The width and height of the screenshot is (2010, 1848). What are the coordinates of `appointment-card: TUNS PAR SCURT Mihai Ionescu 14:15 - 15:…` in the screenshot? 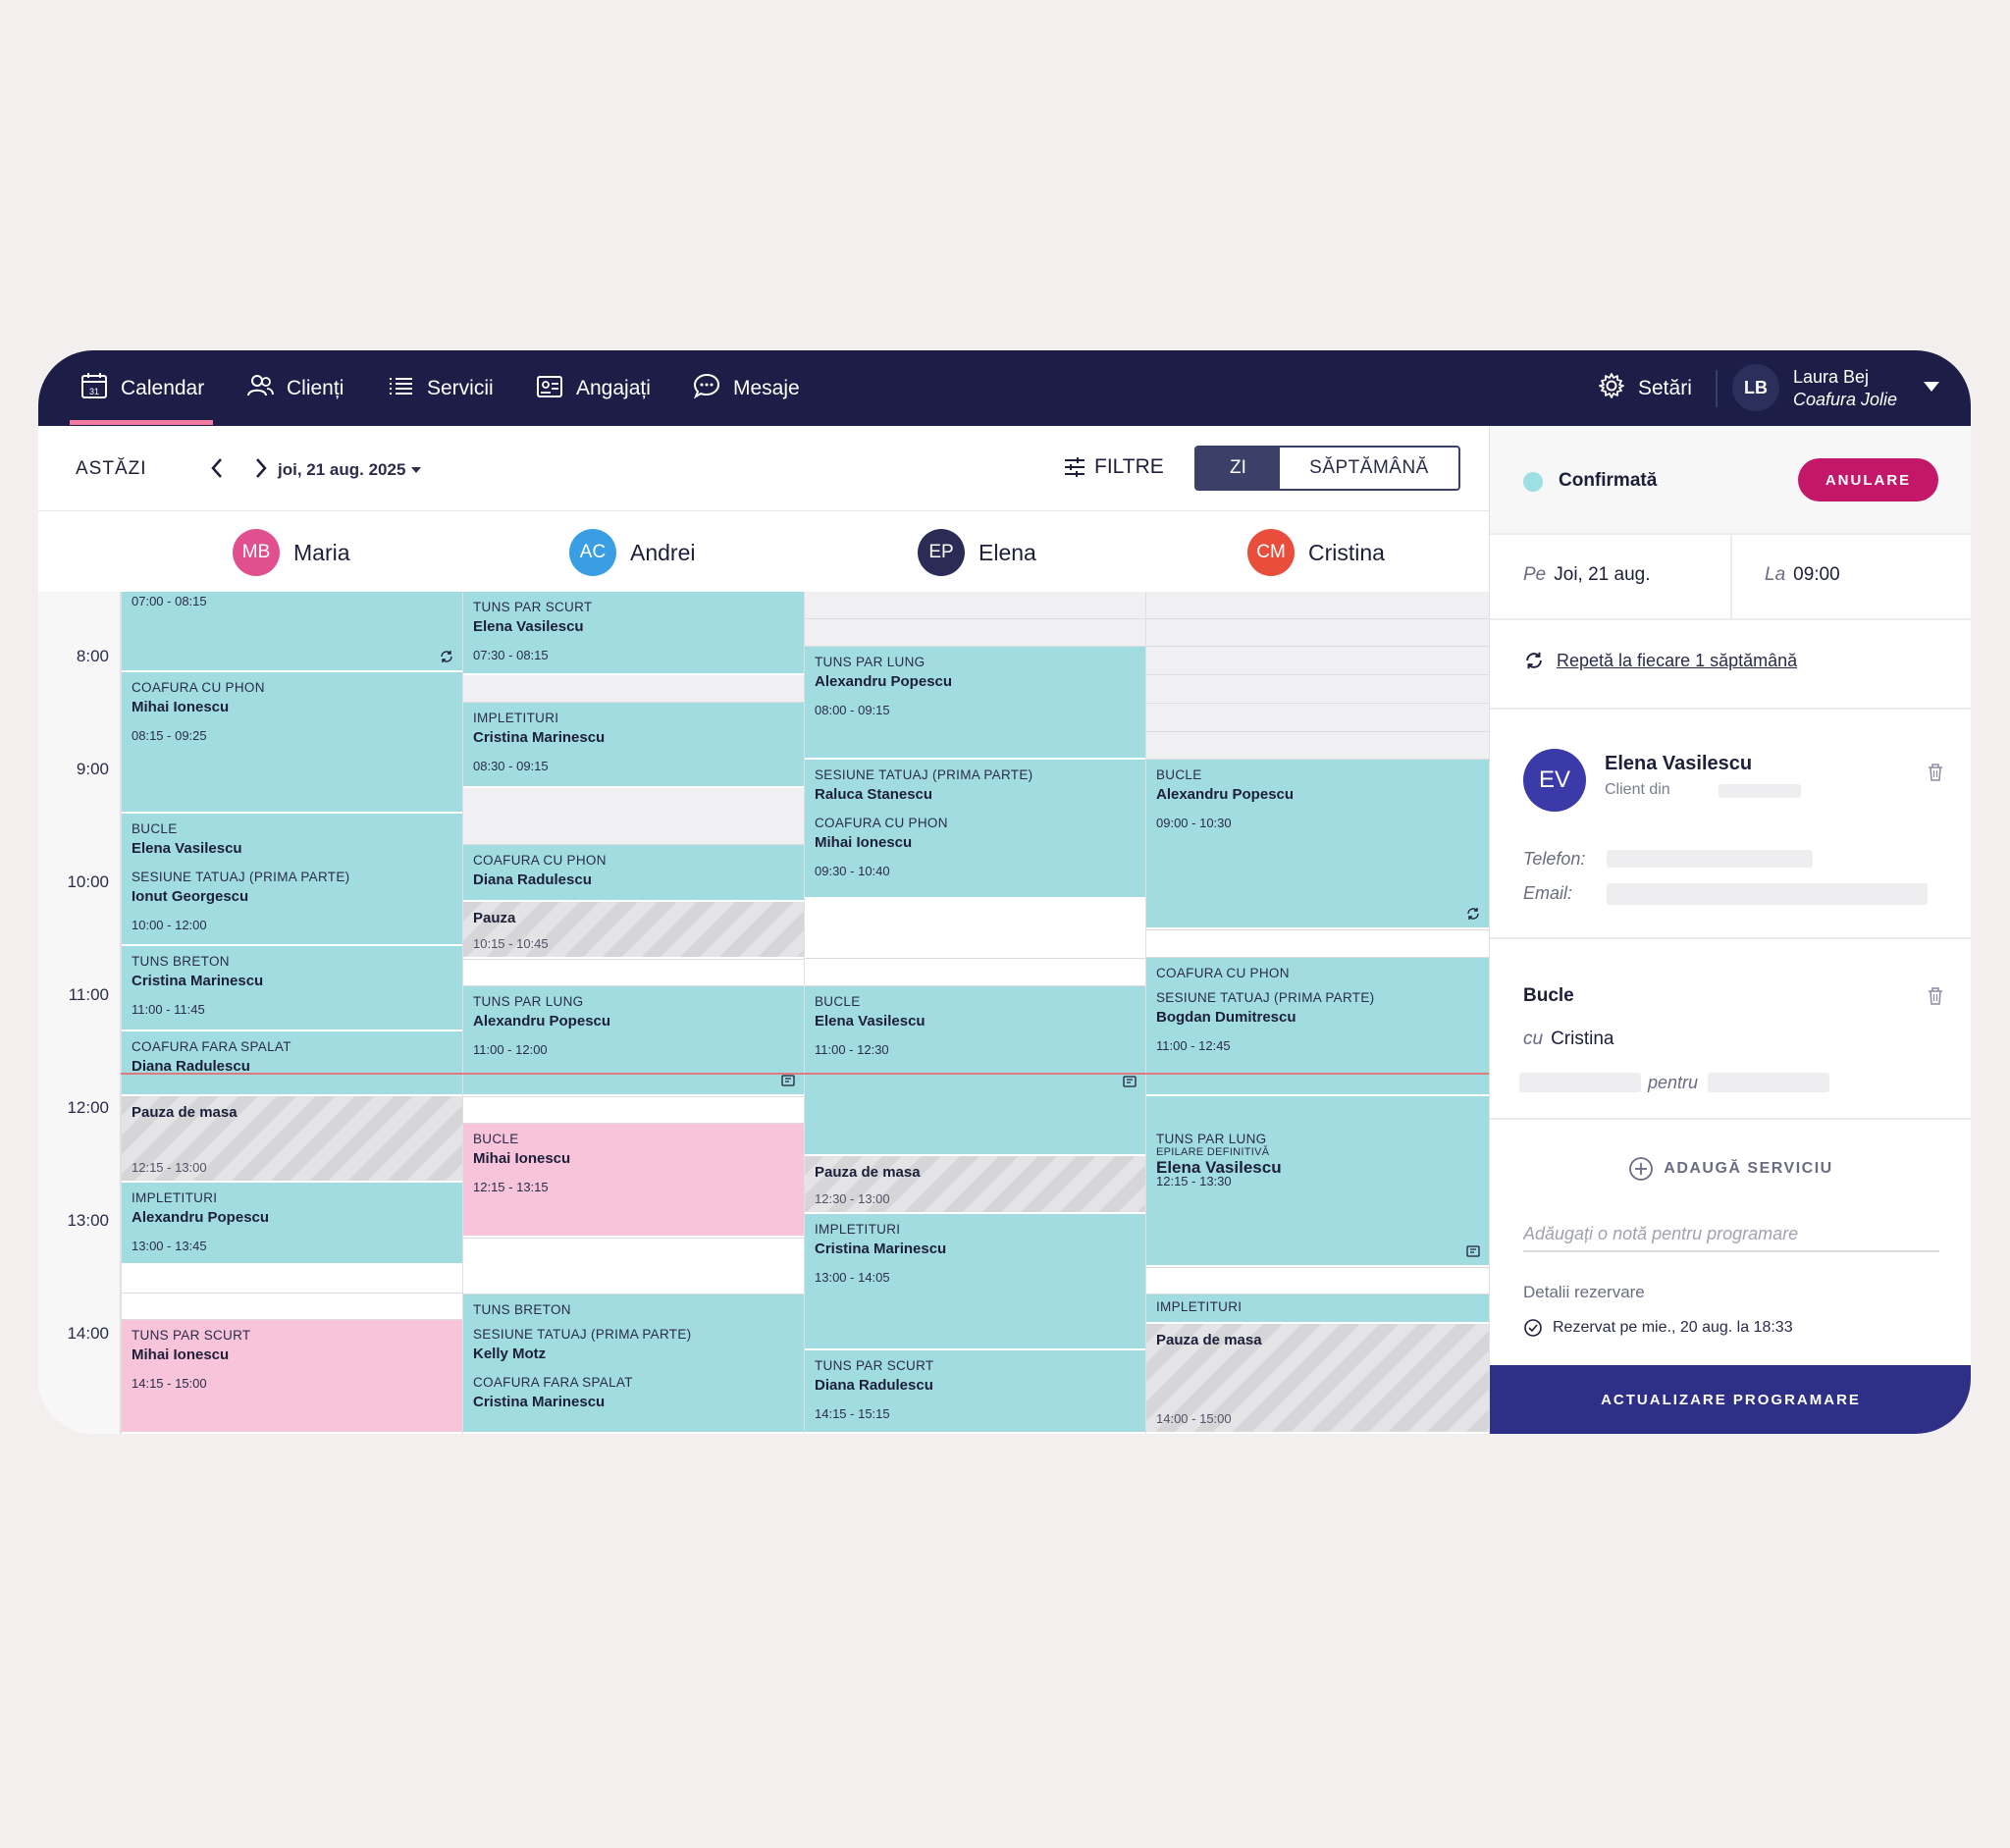 It's located at (292, 1377).